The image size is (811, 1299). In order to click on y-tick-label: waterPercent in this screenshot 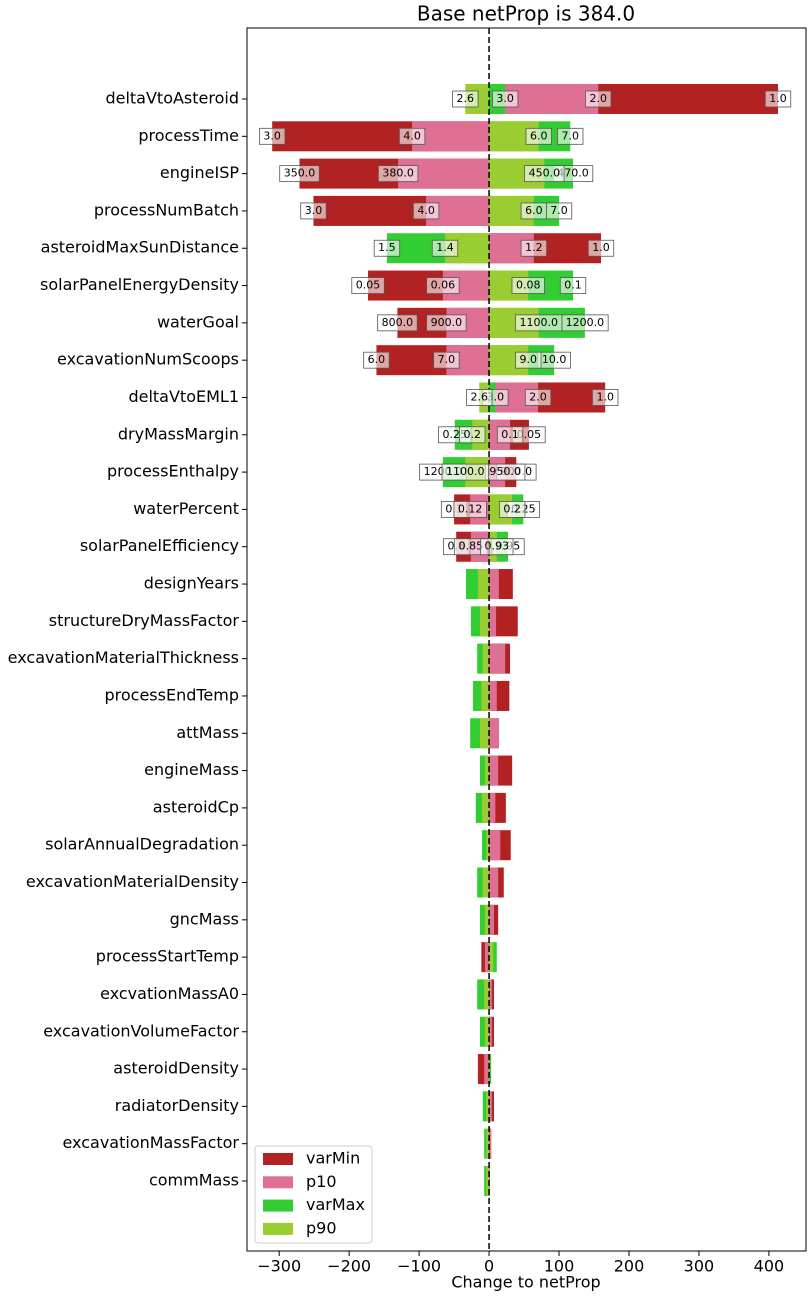, I will do `click(186, 508)`.